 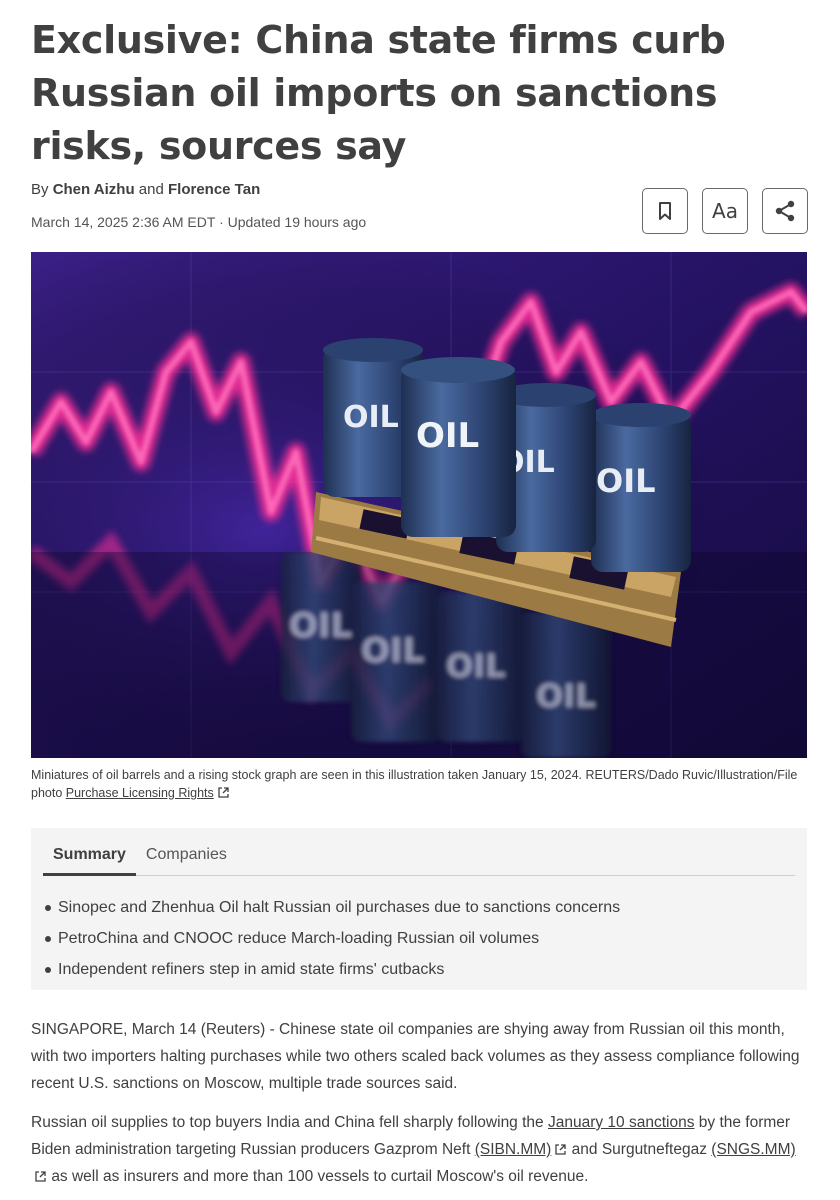 What do you see at coordinates (419, 860) in the screenshot?
I see `summary-tabs: Summary Companies` at bounding box center [419, 860].